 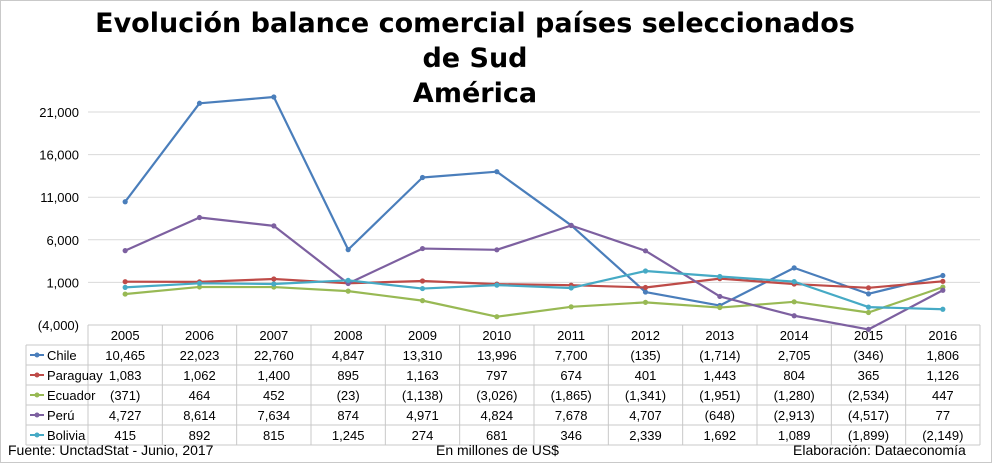 I want to click on table-cell-value: 1,089, so click(x=794, y=435).